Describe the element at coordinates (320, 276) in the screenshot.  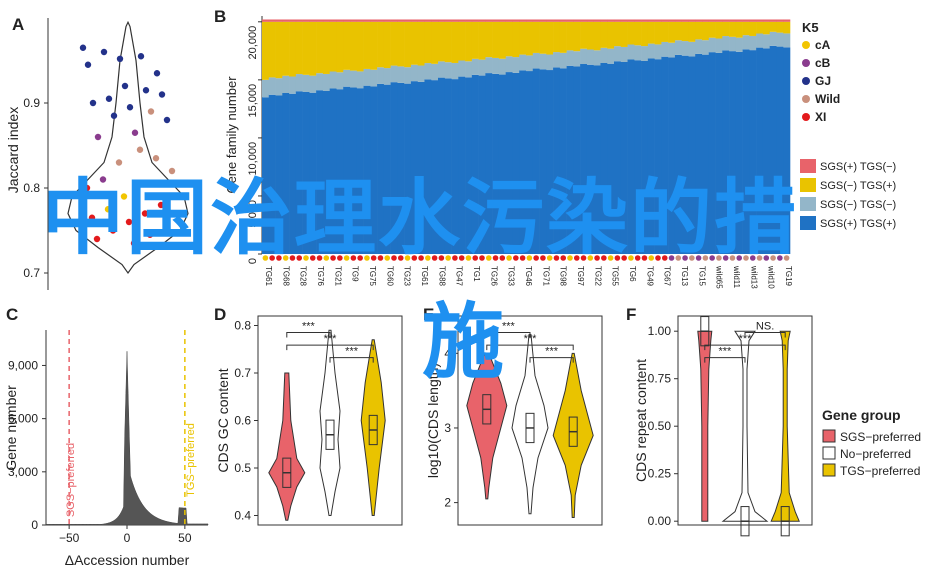
I see `panelB-x-tick-label: TG76` at that location.